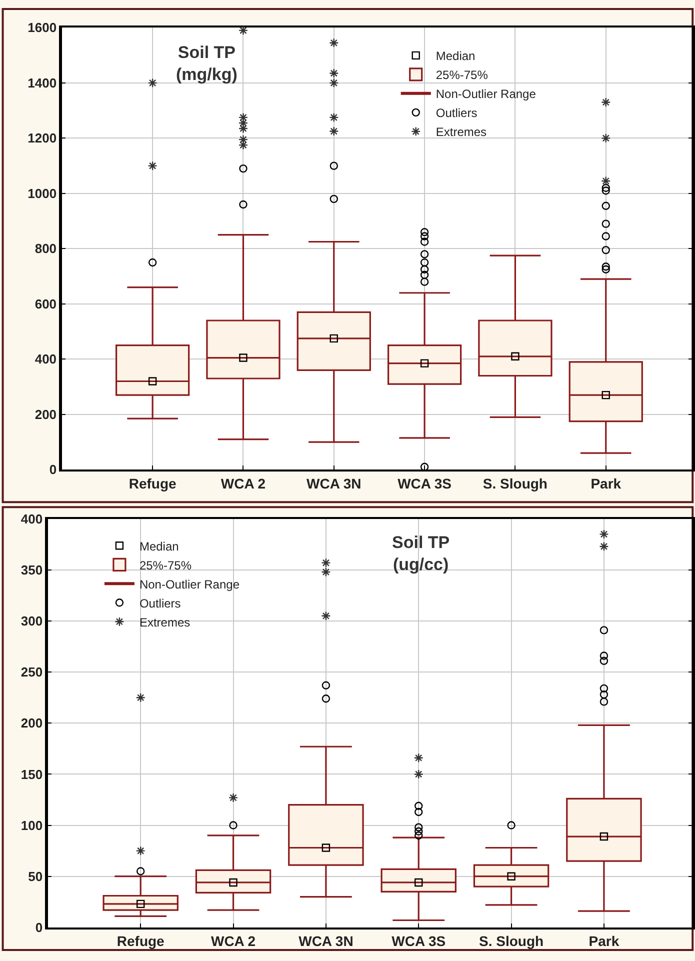 The height and width of the screenshot is (961, 695). I want to click on y-tick-label: 1400, so click(42, 82).